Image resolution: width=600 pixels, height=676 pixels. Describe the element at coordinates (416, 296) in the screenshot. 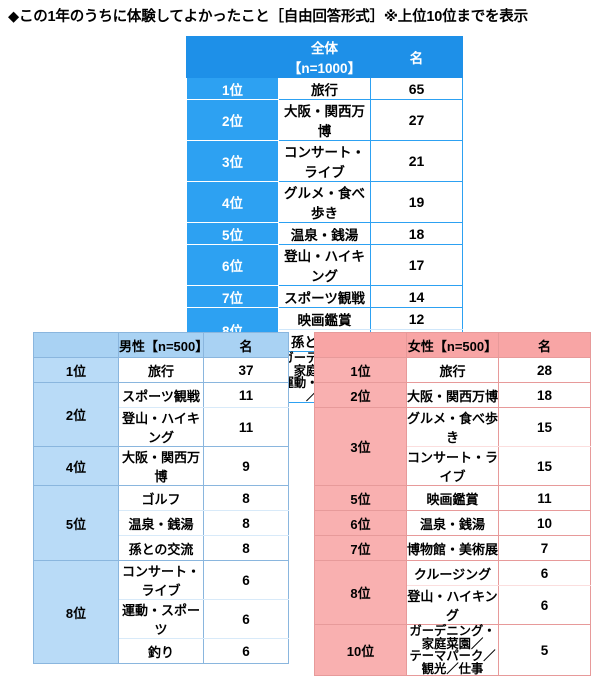

I see `count-value-cell: 14` at that location.